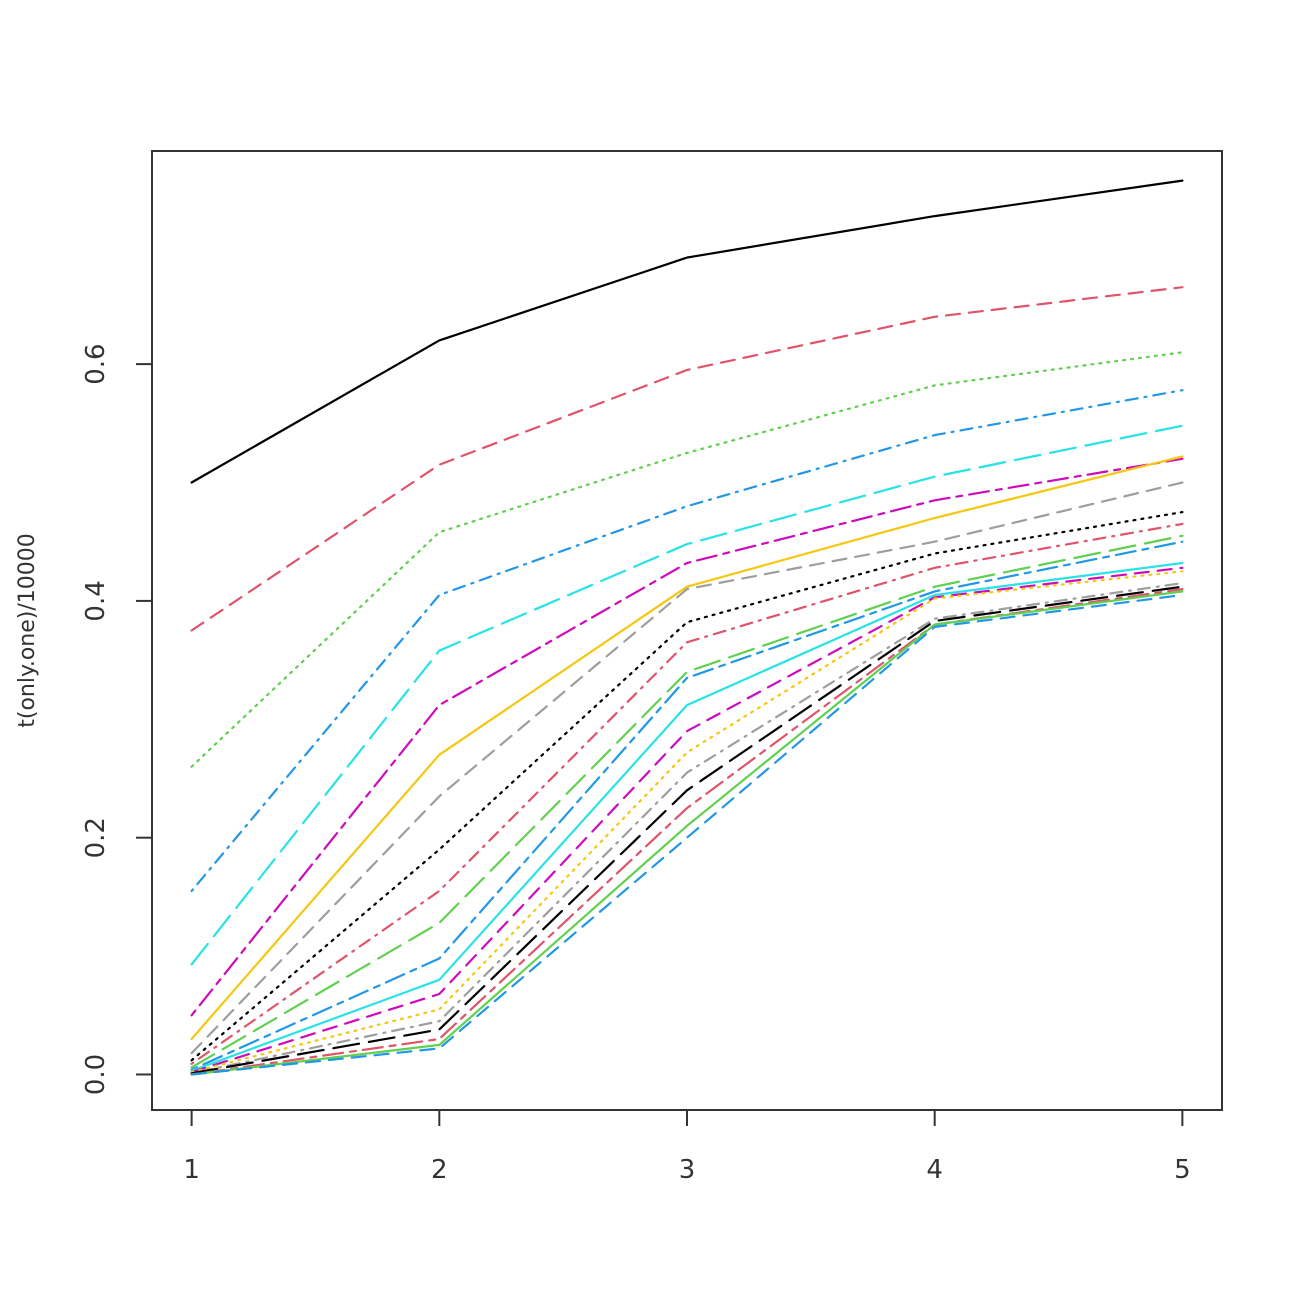  Describe the element at coordinates (117, 719) in the screenshot. I see `y-axis: 0.0 0.2 0.4 0.6` at that location.